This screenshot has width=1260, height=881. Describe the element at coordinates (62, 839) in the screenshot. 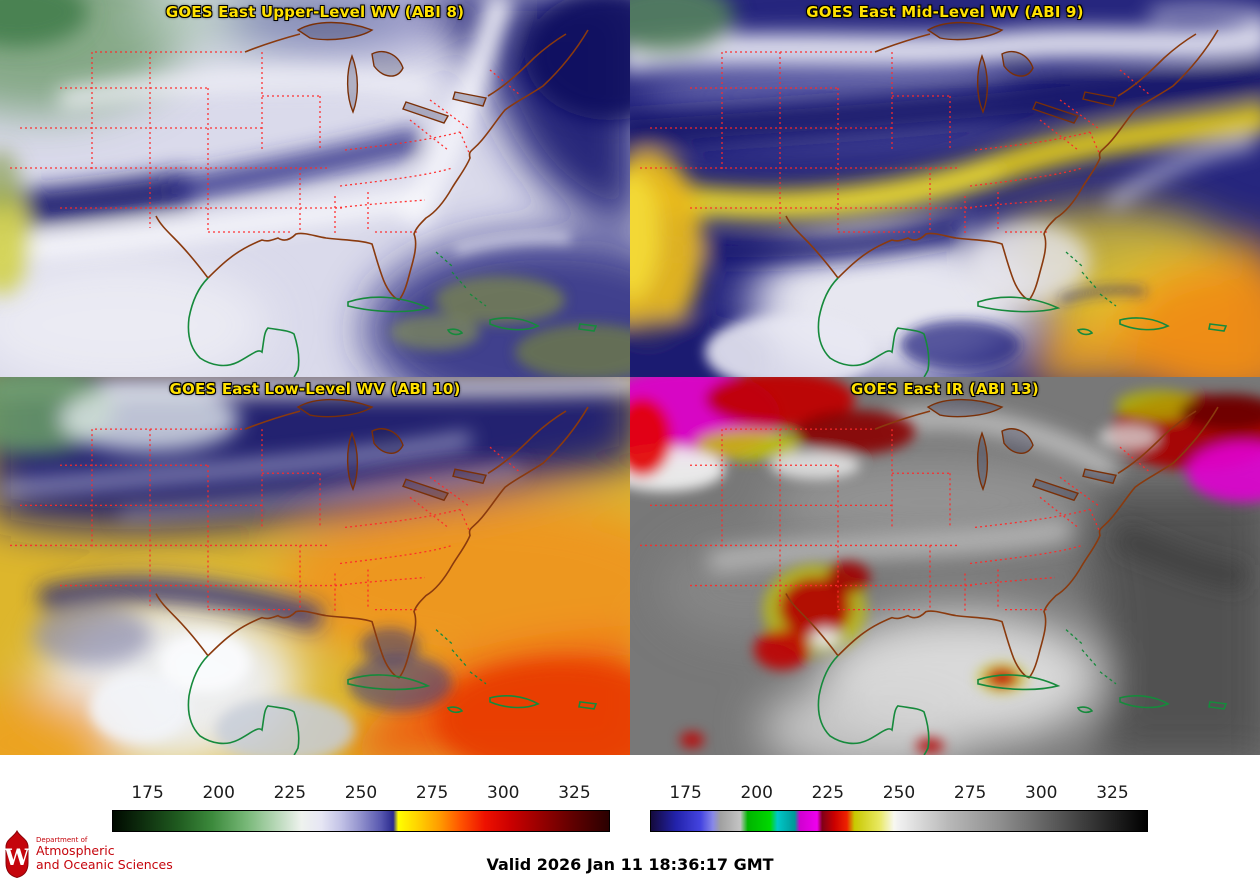

I see `logo-dept-line: Department of` at that location.